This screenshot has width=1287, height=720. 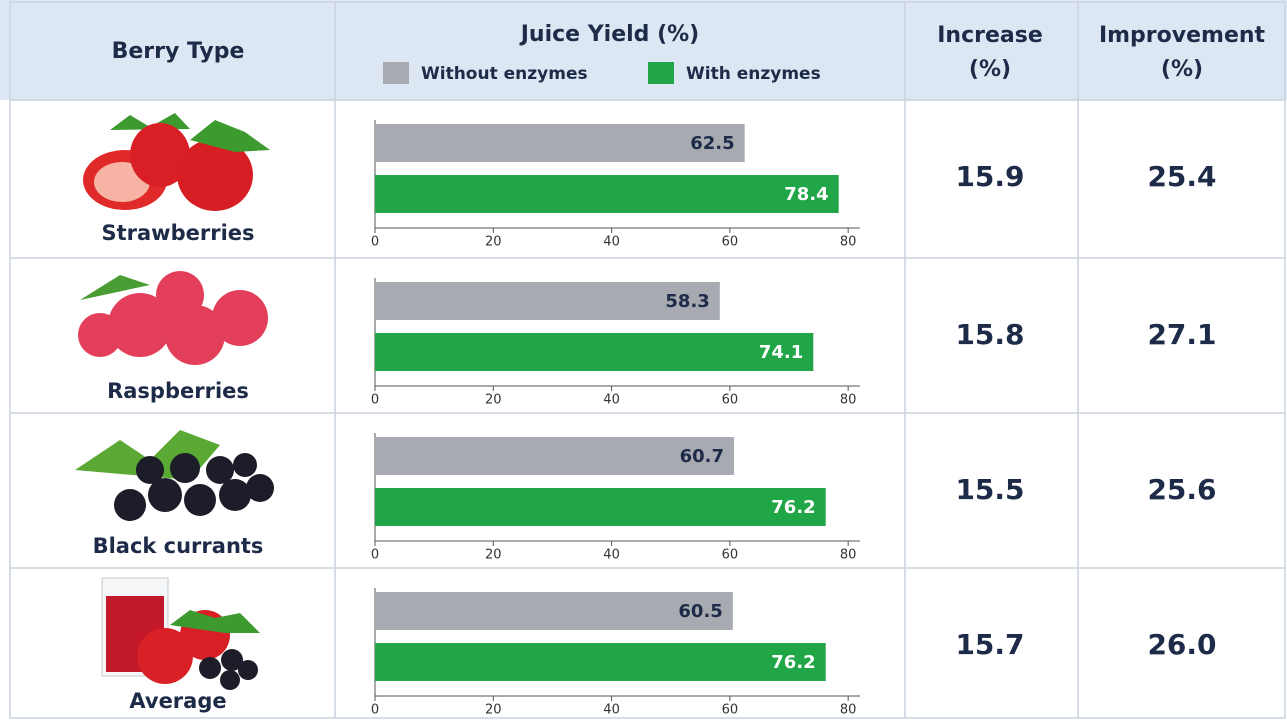 I want to click on increase-value: 15.5, so click(x=989, y=489).